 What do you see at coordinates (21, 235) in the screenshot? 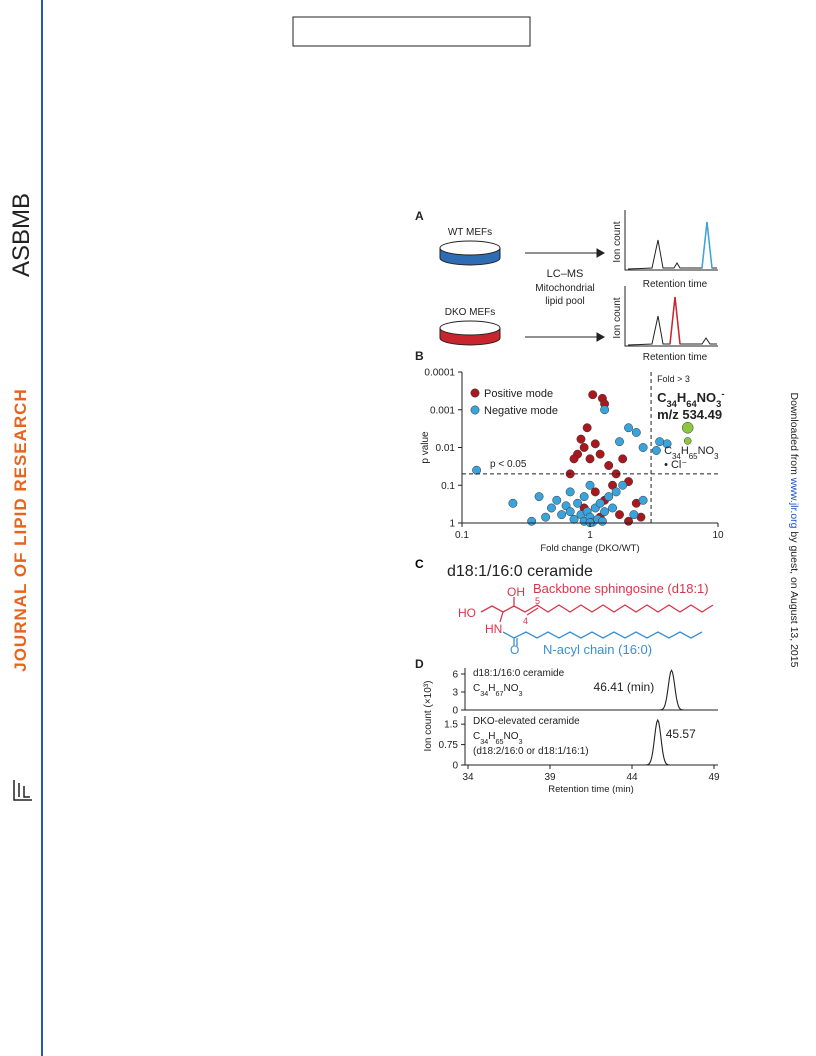
I see `society-name: ASBMB` at bounding box center [21, 235].